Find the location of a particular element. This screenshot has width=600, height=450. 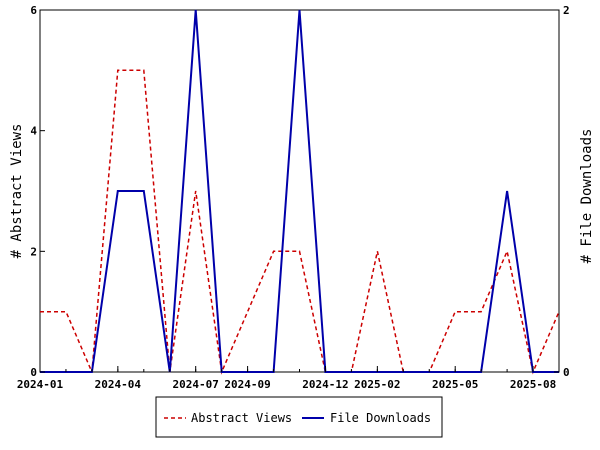

legend-label-abstract-views: Abstract Views is located at coordinates (241, 418).